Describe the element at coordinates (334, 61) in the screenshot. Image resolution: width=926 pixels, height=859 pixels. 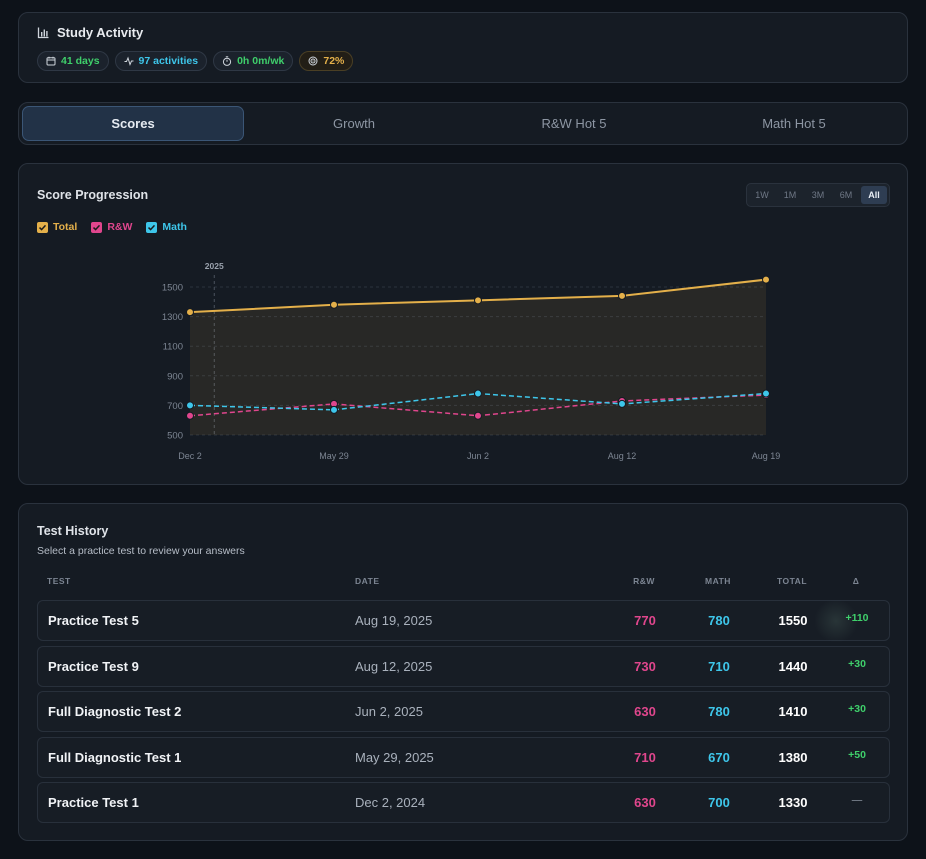
I see `accuracy-label: 72%` at that location.